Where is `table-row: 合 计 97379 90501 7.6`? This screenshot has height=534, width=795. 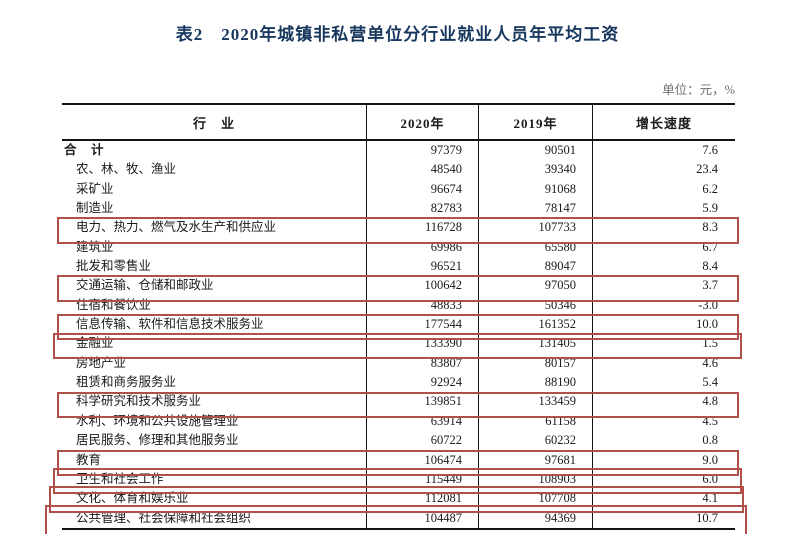
table-row: 合 计 97379 90501 7.6 is located at coordinates (398, 151).